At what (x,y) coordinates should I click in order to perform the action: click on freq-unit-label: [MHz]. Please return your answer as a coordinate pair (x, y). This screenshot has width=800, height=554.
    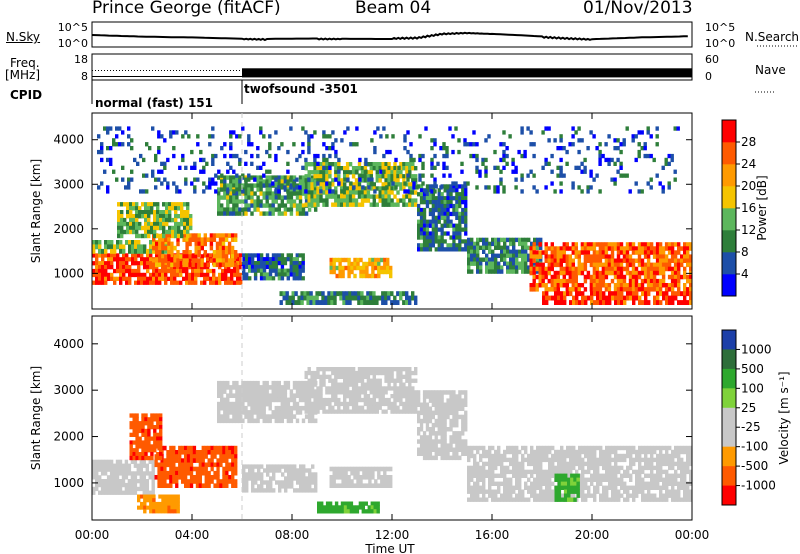
    Looking at the image, I should click on (23, 75).